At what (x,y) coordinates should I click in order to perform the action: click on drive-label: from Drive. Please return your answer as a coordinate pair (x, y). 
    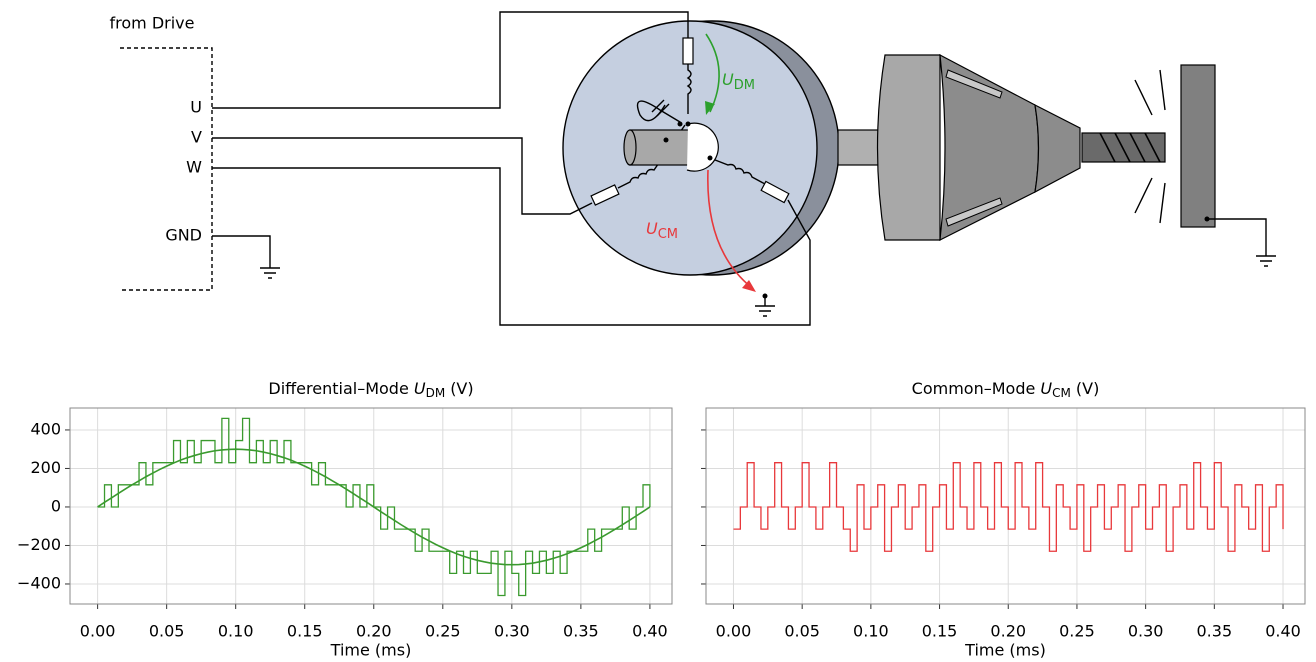
    Looking at the image, I should click on (152, 23).